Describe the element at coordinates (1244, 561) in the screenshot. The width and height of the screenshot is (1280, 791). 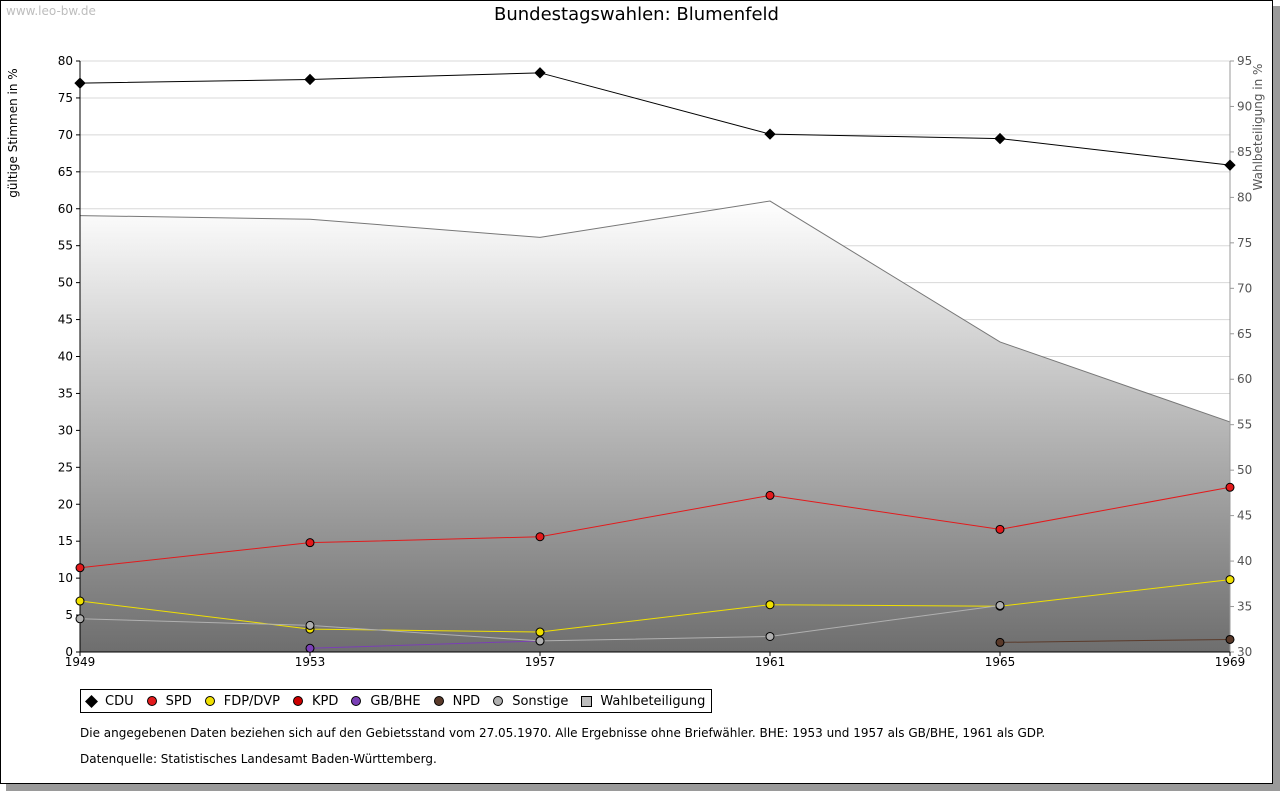
I see `y2-tick-label: 40` at that location.